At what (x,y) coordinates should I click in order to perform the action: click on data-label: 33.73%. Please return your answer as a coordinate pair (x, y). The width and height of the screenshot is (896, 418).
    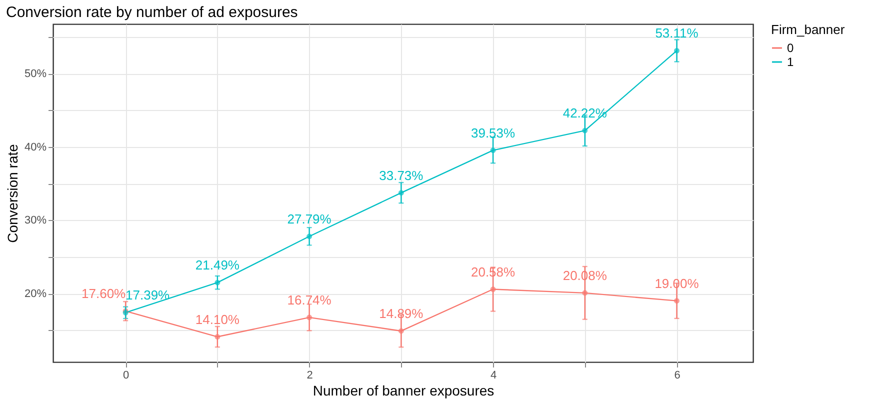
    Looking at the image, I should click on (401, 175).